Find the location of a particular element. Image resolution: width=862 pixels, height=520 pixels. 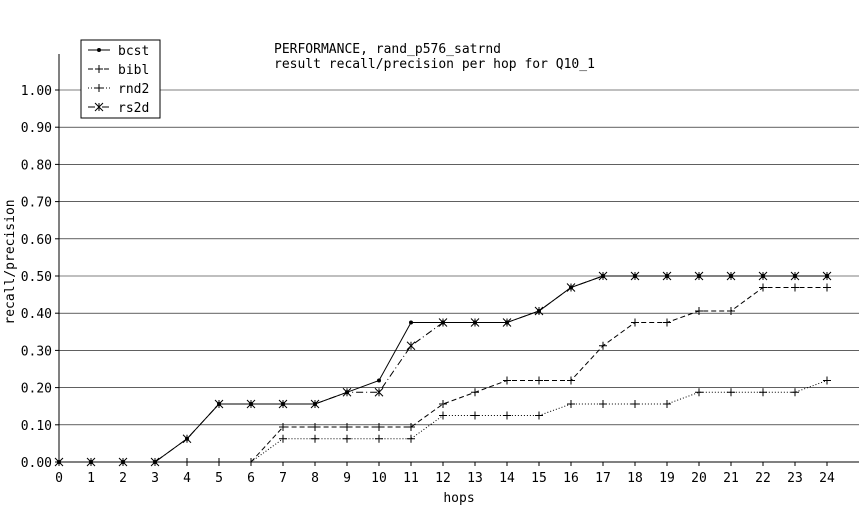

x-tick-label: 20 is located at coordinates (699, 478).